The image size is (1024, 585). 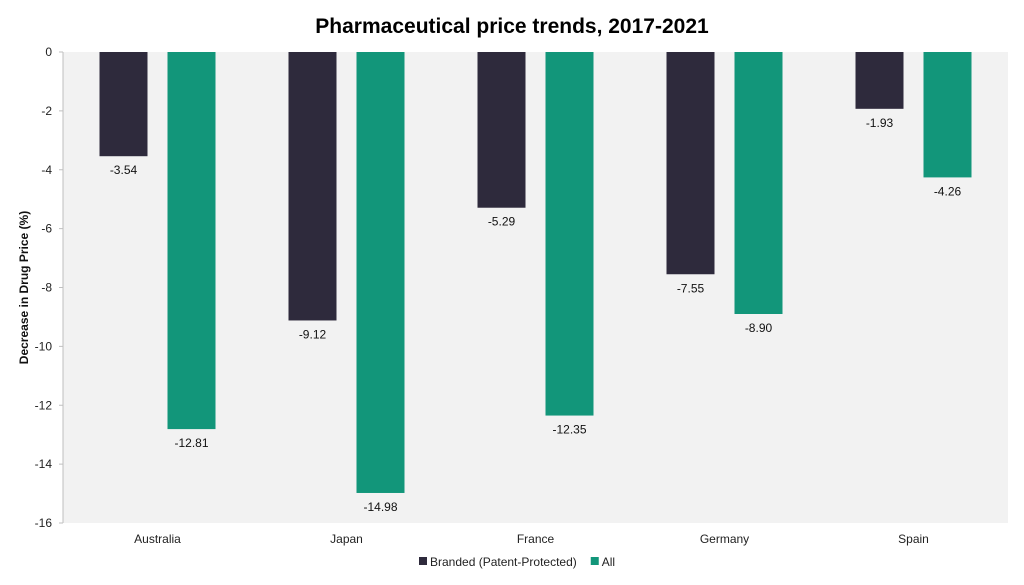 I want to click on y-tick-label: -10, so click(x=44, y=346).